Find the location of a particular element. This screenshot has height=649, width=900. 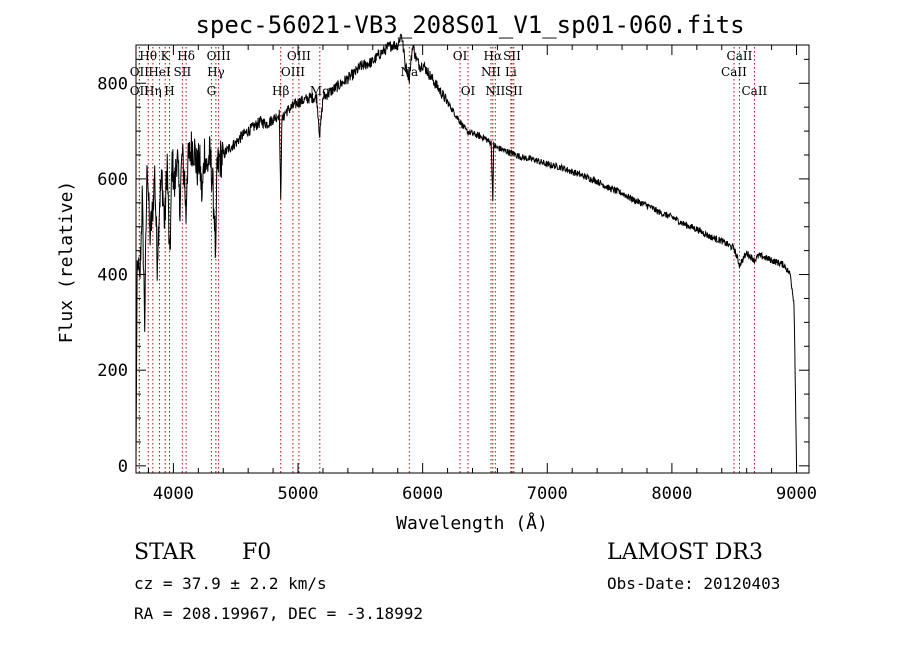

line-label-15: Mg is located at coordinates (320, 91).